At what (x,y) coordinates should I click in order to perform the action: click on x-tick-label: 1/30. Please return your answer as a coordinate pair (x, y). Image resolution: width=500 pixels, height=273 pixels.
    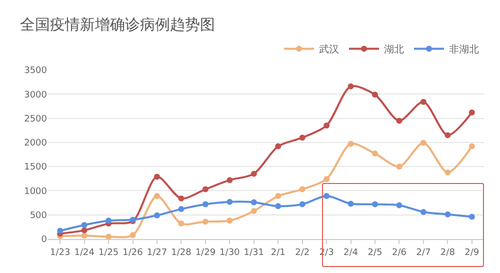
    Looking at the image, I should click on (230, 253).